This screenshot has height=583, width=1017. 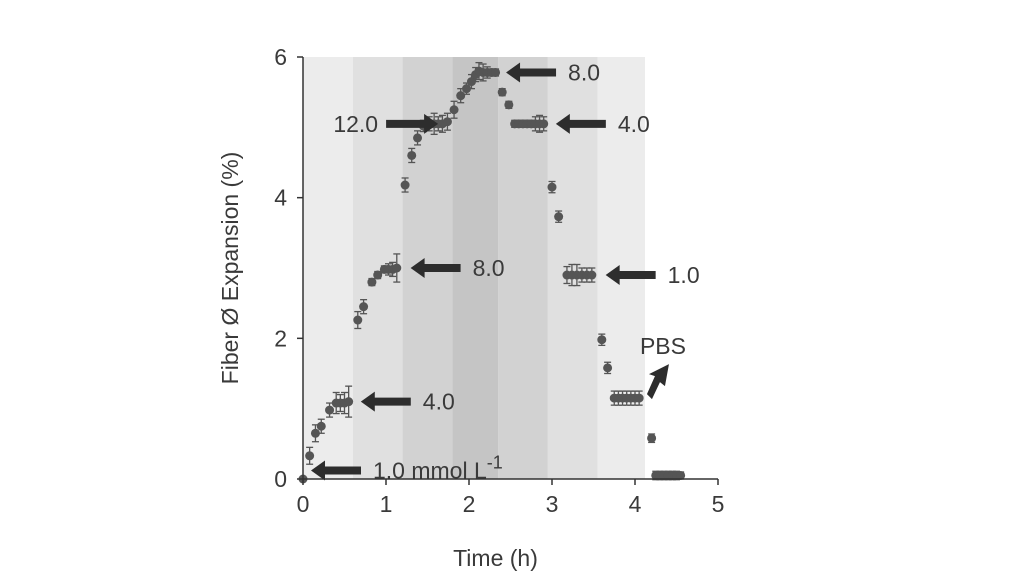 What do you see at coordinates (355, 124) in the screenshot?
I see `annotation-label: 12.0` at bounding box center [355, 124].